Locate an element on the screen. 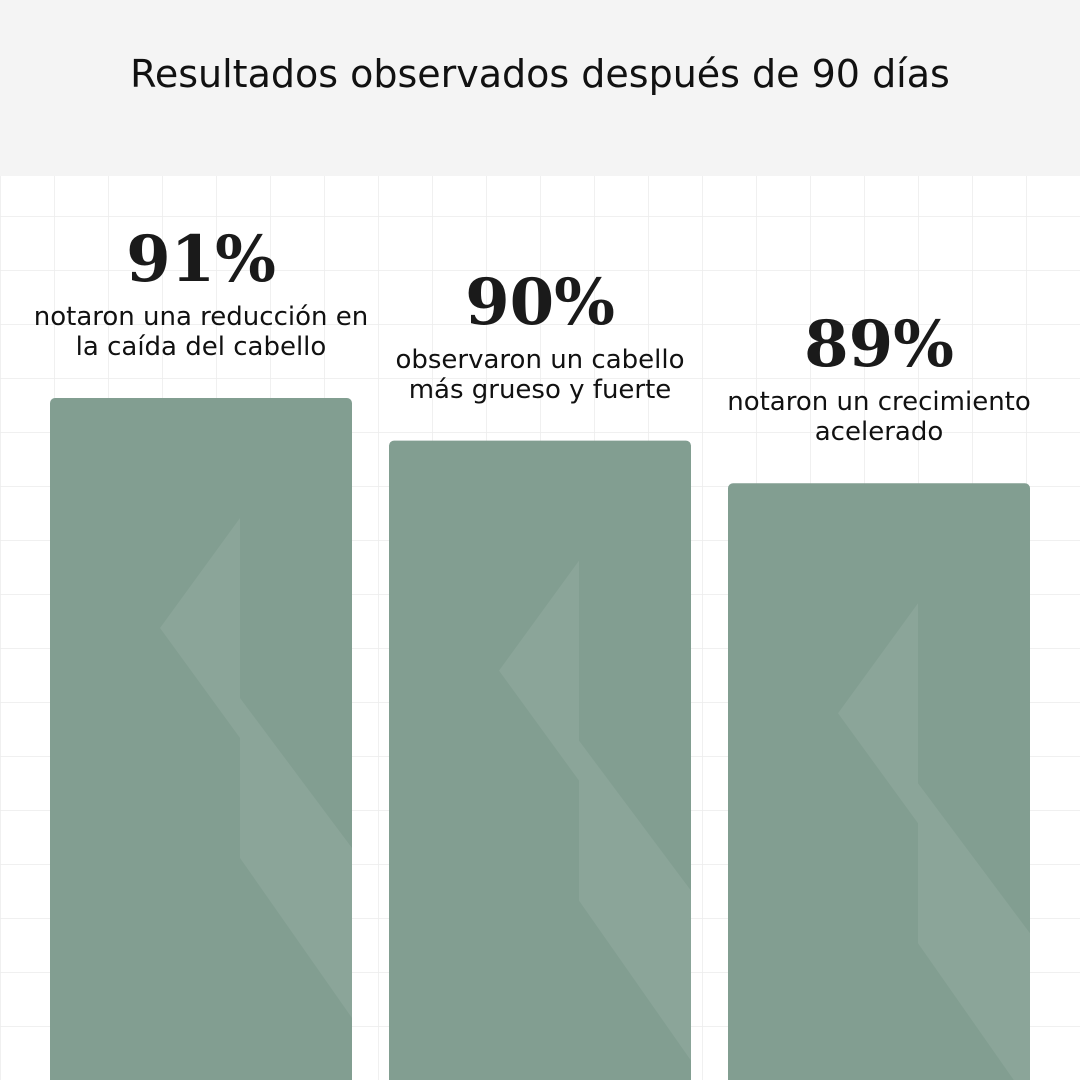 This screenshot has width=1080, height=1080. category-label: notaron un crecimiento acelerado is located at coordinates (879, 417).